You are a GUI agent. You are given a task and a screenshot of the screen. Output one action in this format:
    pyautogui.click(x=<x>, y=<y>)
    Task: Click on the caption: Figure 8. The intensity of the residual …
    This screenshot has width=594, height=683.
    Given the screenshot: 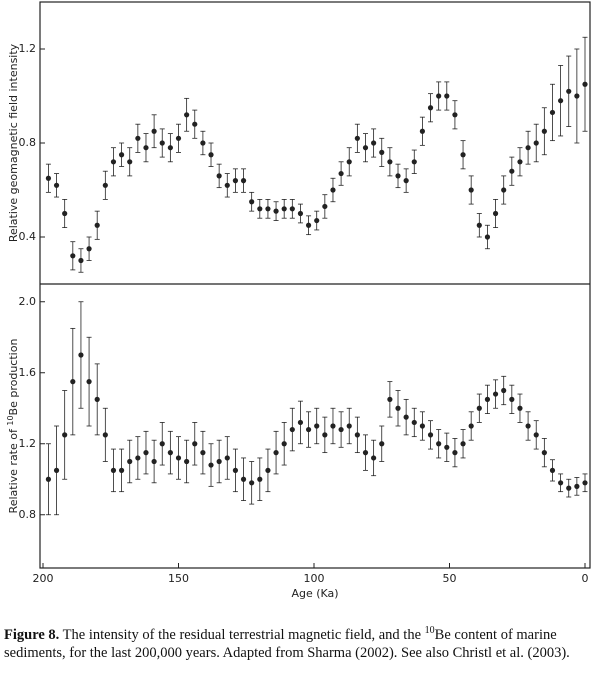 What is the action you would take?
    pyautogui.click(x=296, y=642)
    